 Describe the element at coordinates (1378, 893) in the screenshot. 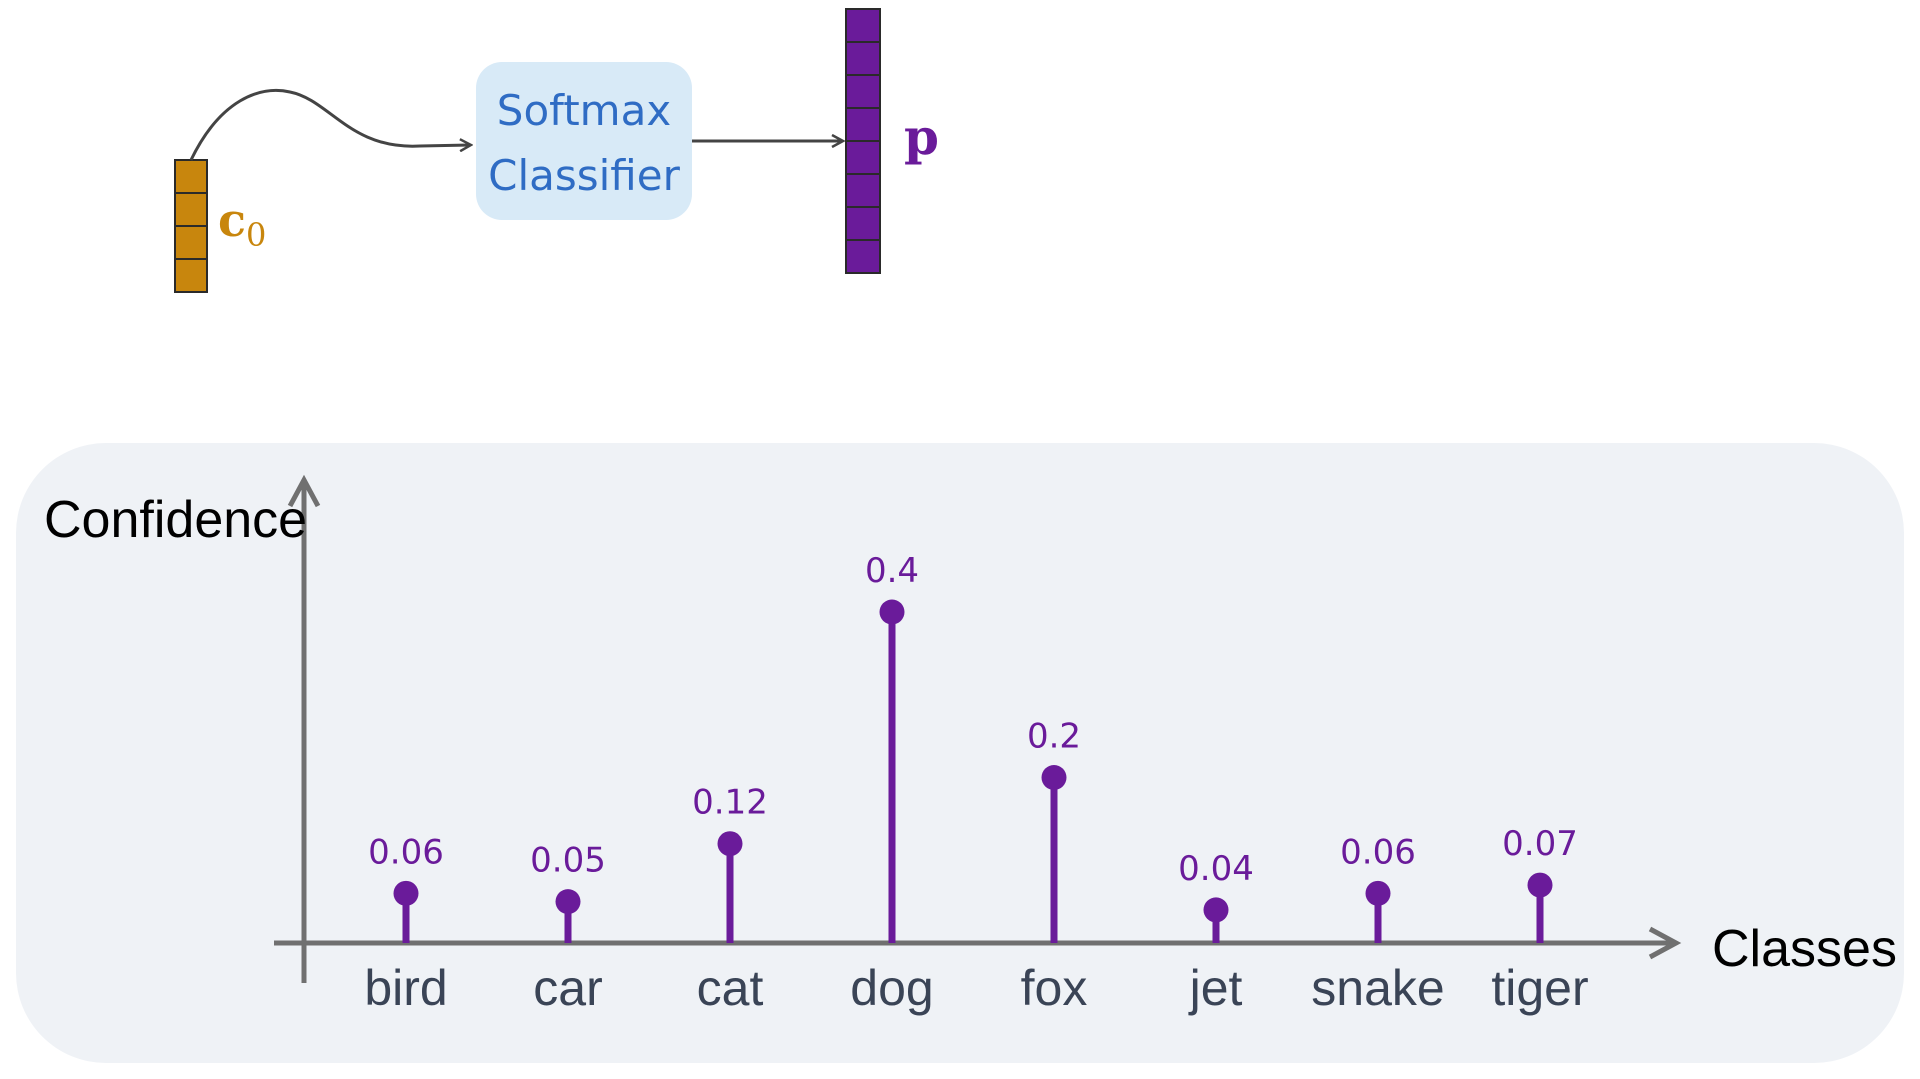

I see `stem-marker-snake` at that location.